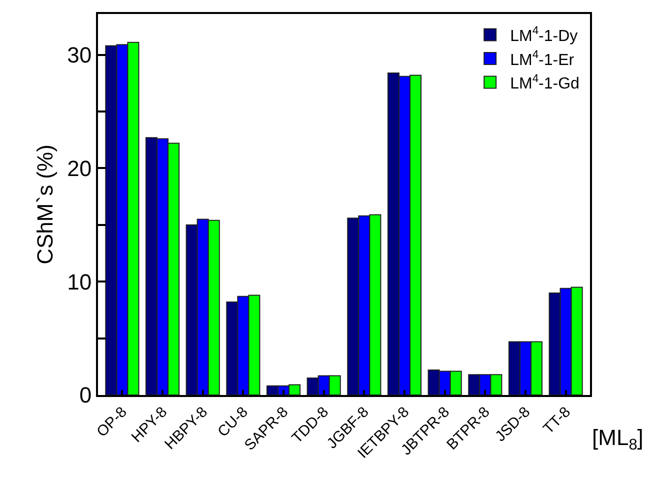 This screenshot has height=481, width=652. Describe the element at coordinates (79, 55) in the screenshot. I see `y-tick-label: 30` at that location.